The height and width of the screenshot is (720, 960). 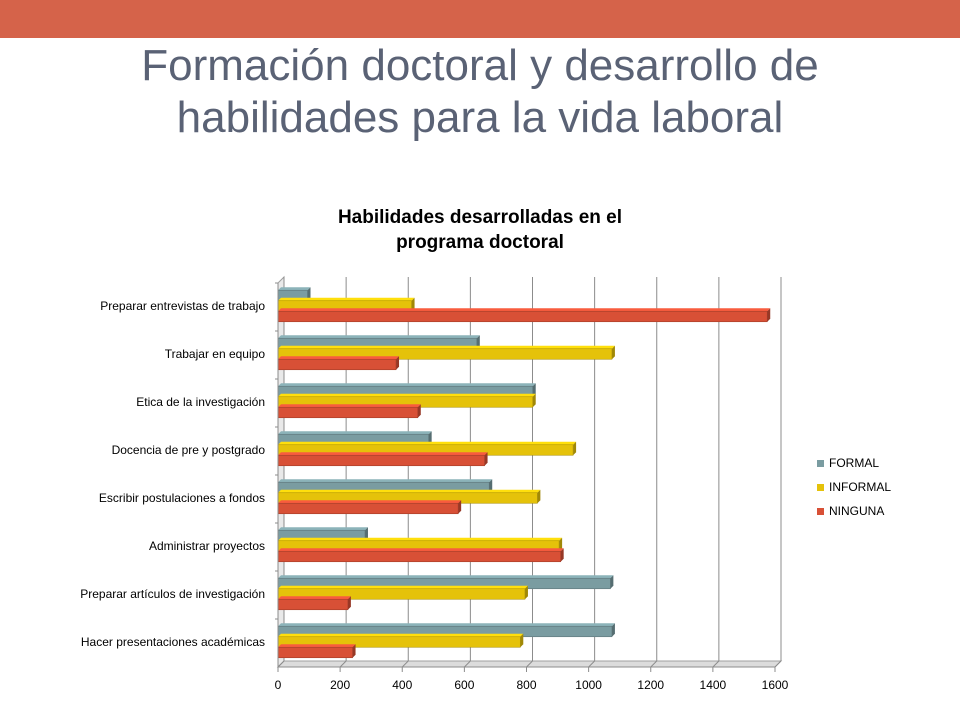 I want to click on category-label: Etica de la investigación, so click(x=200, y=402).